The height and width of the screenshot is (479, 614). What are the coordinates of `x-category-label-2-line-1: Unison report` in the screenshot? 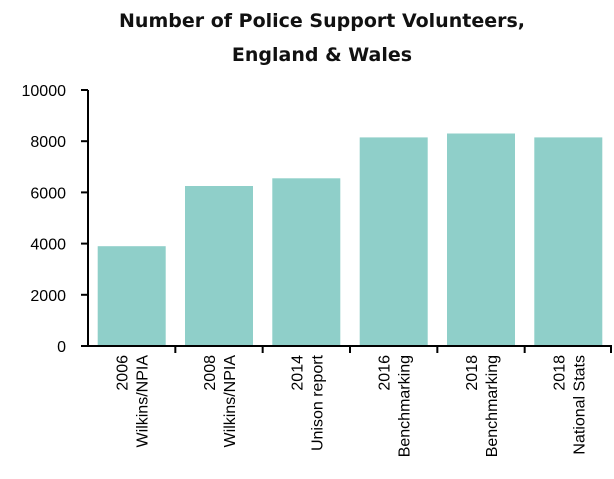 It's located at (317, 402).